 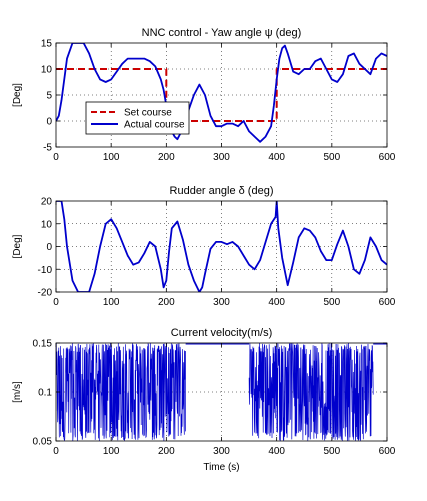 What do you see at coordinates (45, 270) in the screenshot?
I see `y-tick-label: -10` at bounding box center [45, 270].